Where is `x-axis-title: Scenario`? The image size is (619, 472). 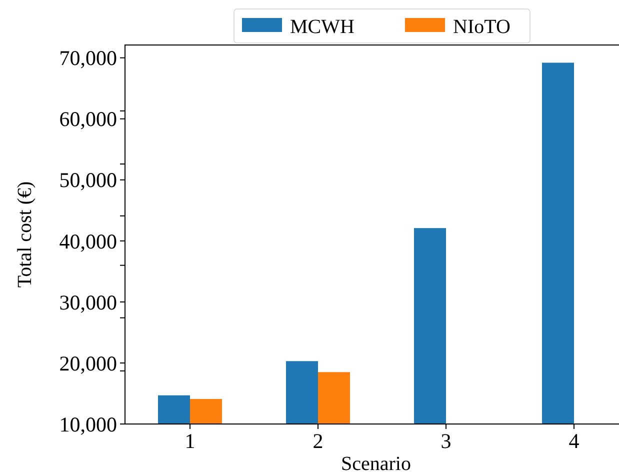 x-axis-title: Scenario is located at coordinates (376, 462).